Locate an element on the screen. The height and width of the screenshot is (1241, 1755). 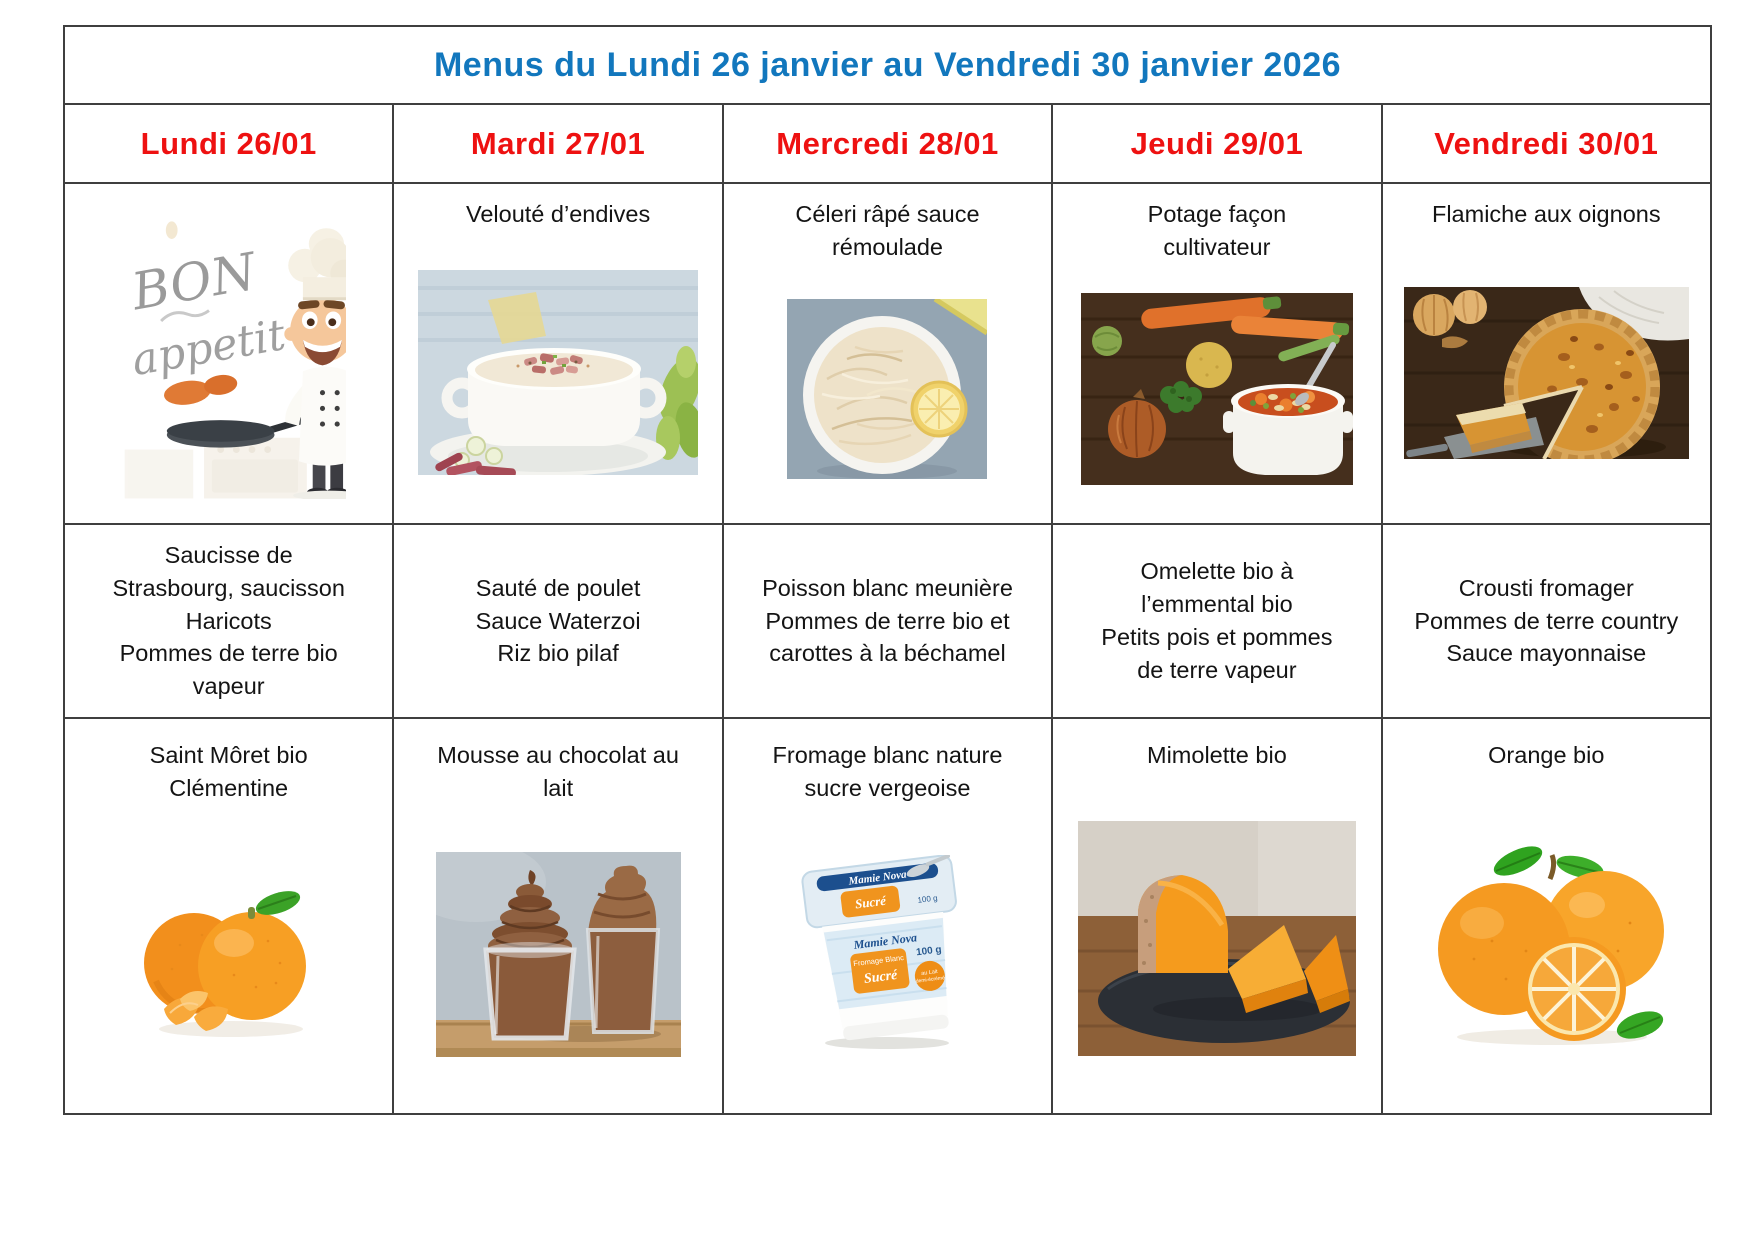
dessert-cell-mardi: Mousse au chocolat au lait is located at coordinates (558, 916).